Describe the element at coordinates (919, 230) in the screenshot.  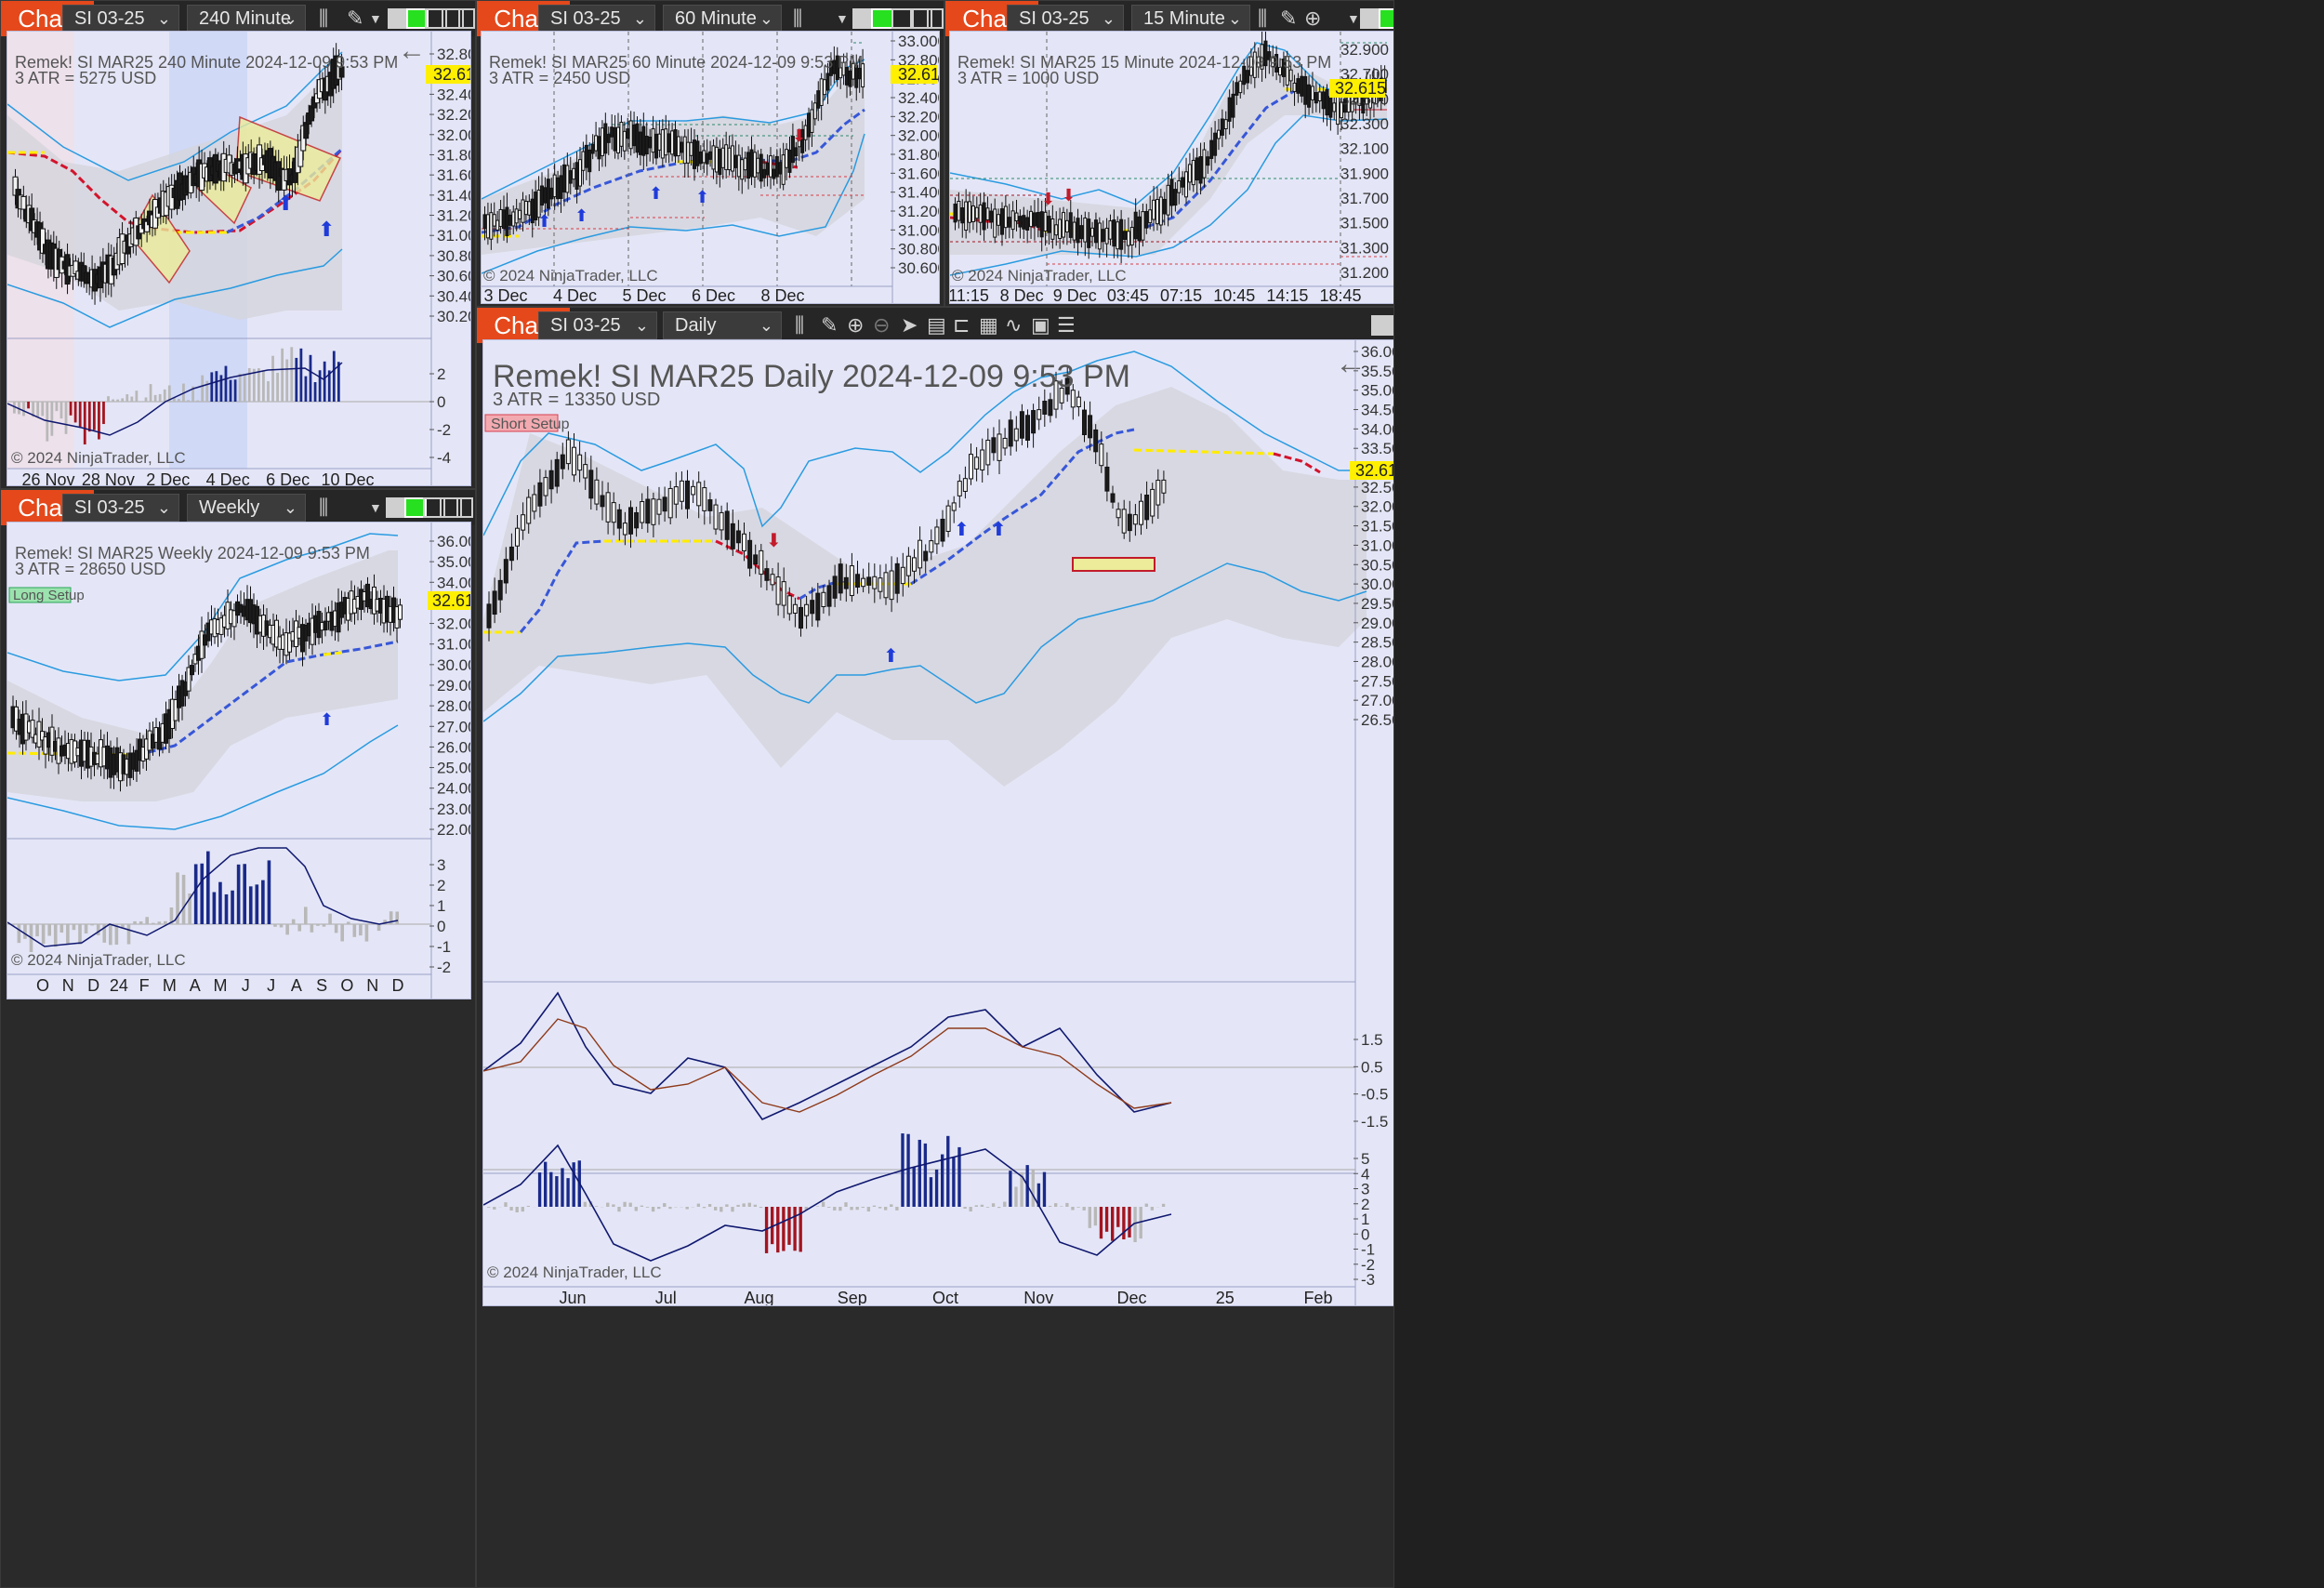
I see `axis-label: 31.000` at that location.